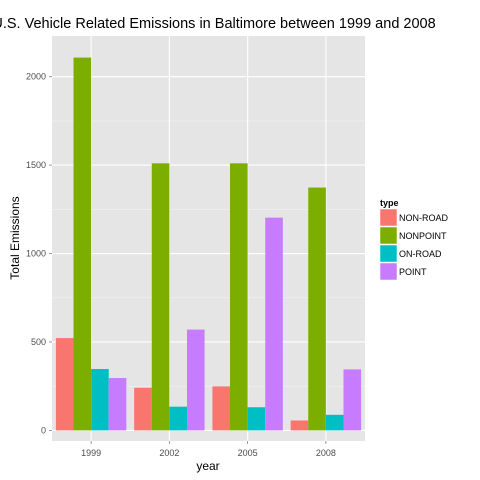 The image size is (480, 480). I want to click on bar-point-2005, so click(274, 324).